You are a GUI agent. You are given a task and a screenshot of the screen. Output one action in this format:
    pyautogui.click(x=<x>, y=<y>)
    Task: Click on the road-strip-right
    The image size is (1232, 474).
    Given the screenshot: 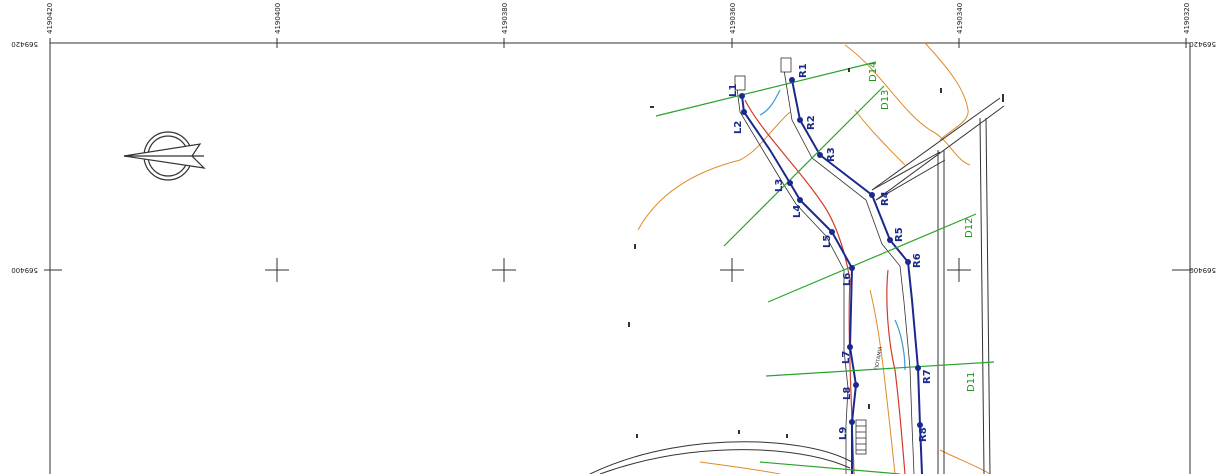 What is the action you would take?
    pyautogui.click(x=964, y=295)
    